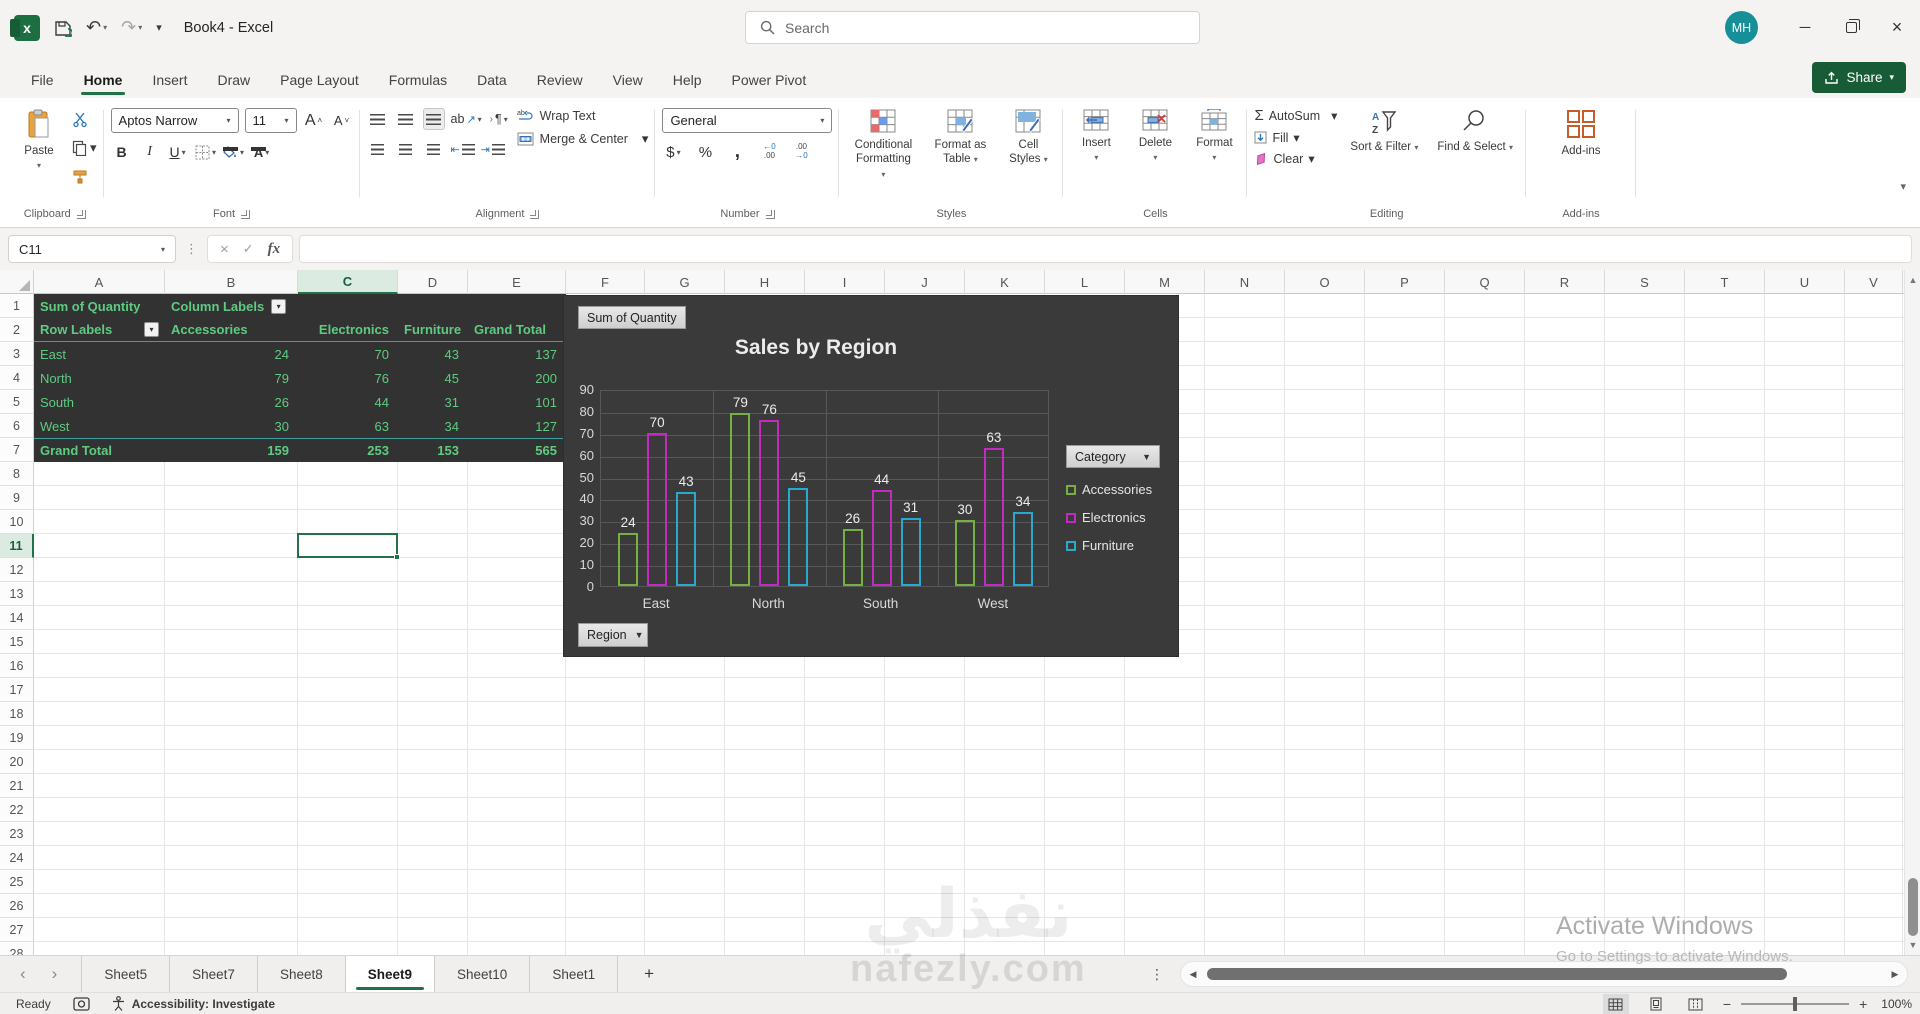 Image resolution: width=1920 pixels, height=1014 pixels. What do you see at coordinates (881, 537) in the screenshot?
I see `bar-electronics-south` at bounding box center [881, 537].